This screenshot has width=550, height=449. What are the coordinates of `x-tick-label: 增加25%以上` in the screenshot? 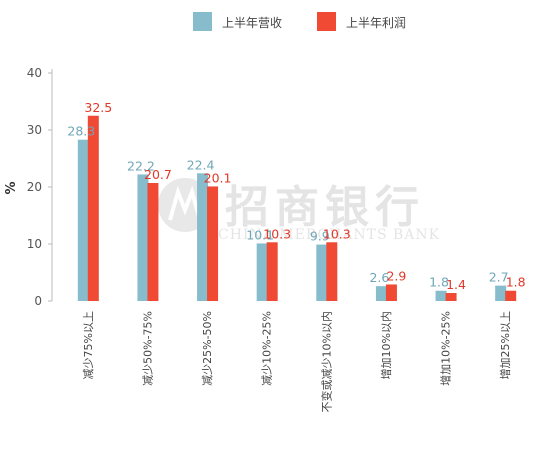 It's located at (505, 345).